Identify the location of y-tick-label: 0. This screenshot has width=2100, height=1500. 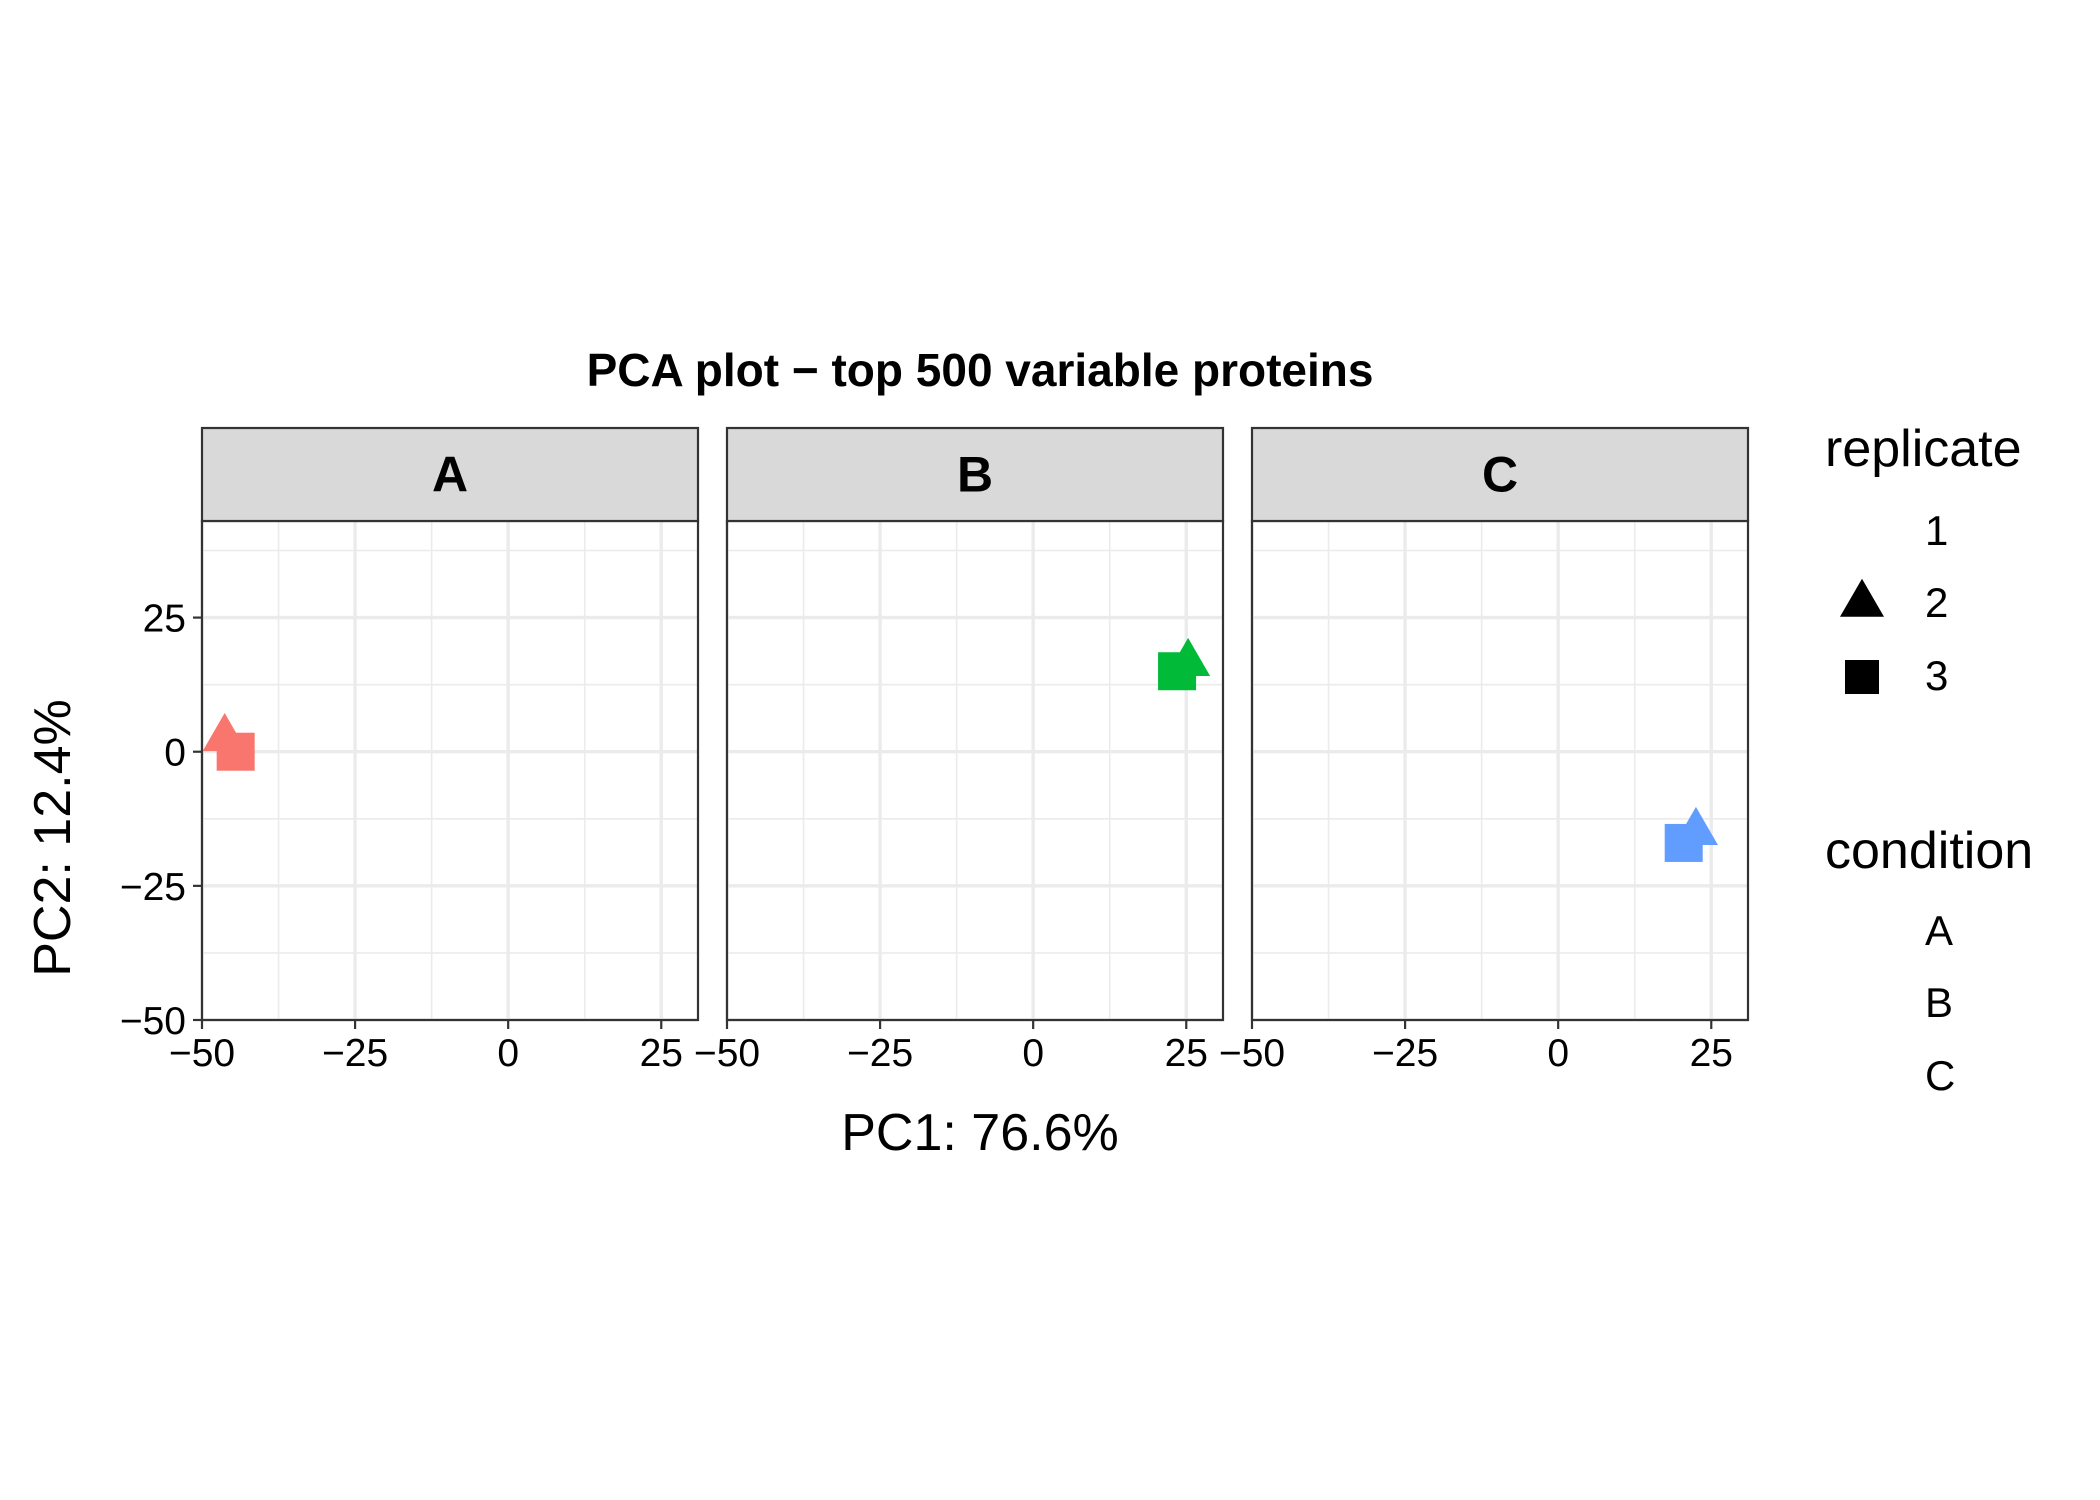
(175, 753).